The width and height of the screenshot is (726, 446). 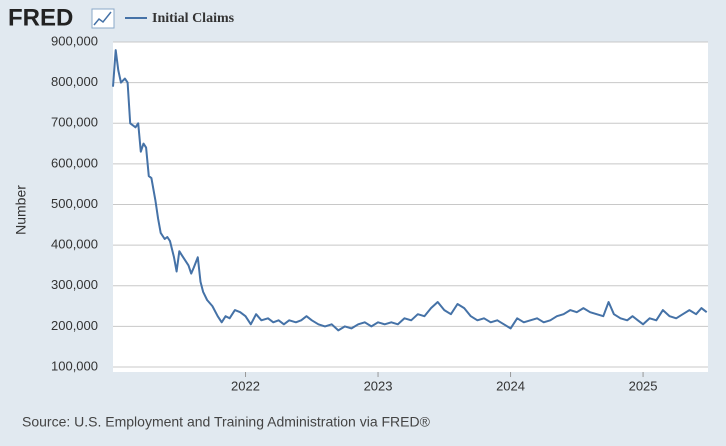 I want to click on legend-label: Initial Claims, so click(x=193, y=18).